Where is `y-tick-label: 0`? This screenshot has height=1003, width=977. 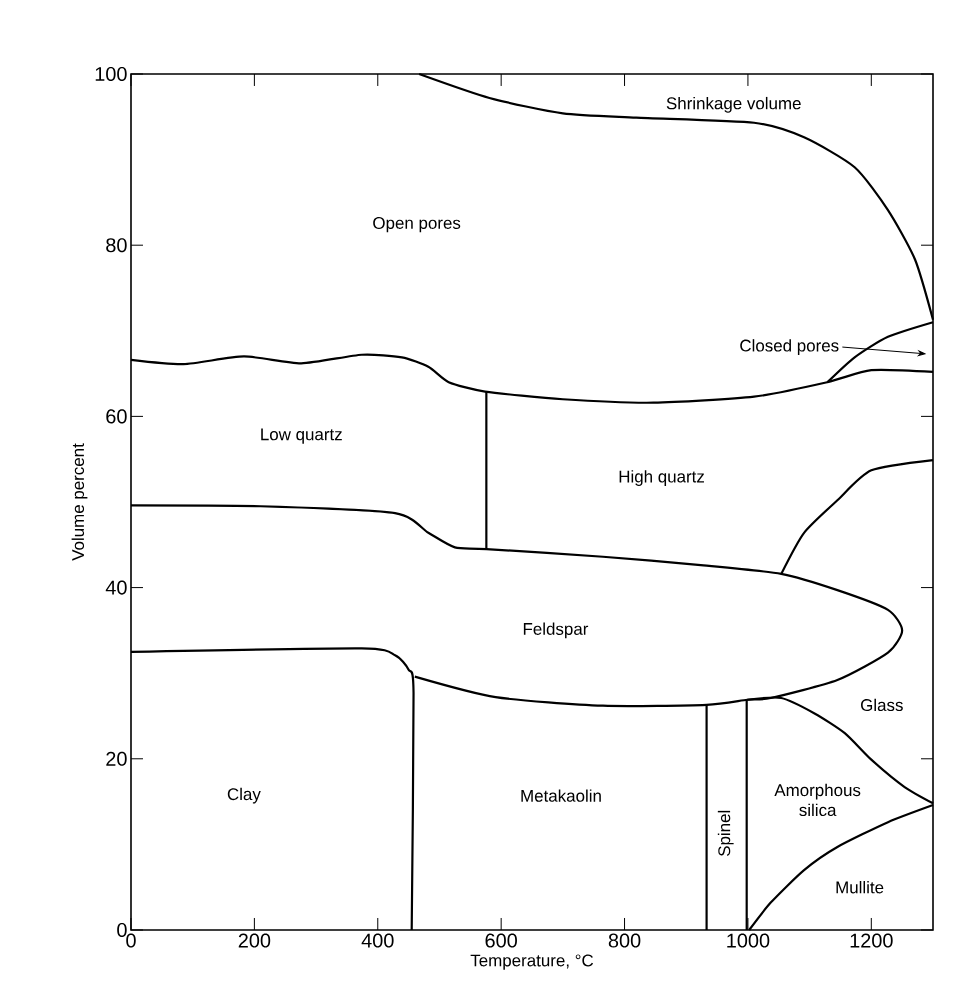
y-tick-label: 0 is located at coordinates (122, 930).